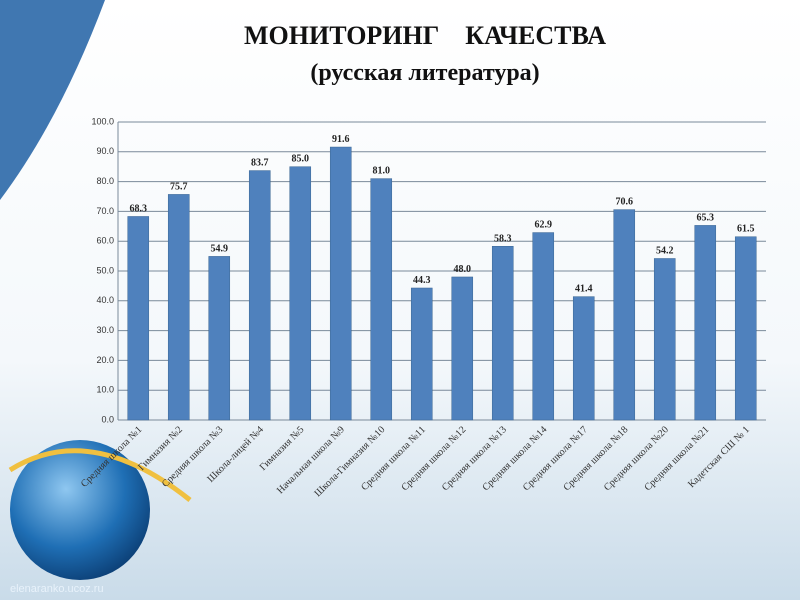  Describe the element at coordinates (341, 139) in the screenshot. I see `value-label: 91.6` at that location.